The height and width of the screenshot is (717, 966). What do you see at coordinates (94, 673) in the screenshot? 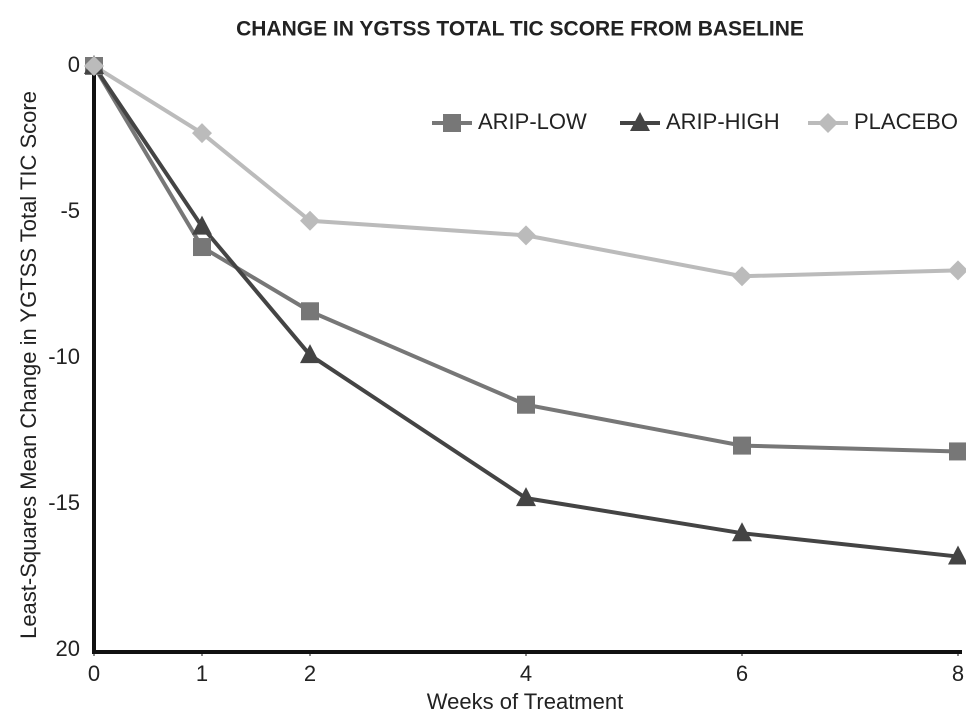
I see `x-tick-label: 0` at bounding box center [94, 673].